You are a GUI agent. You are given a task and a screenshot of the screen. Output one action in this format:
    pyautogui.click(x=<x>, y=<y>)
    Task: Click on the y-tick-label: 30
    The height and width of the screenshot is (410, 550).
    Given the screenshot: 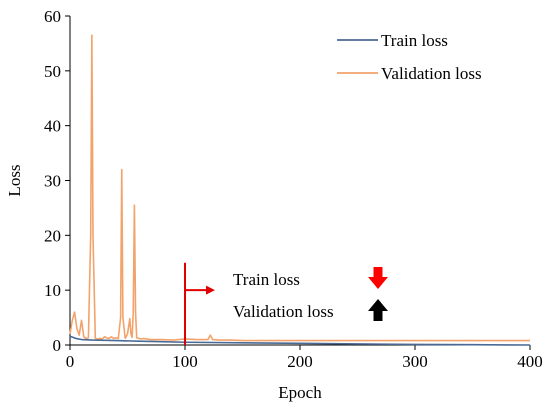 What is the action you would take?
    pyautogui.click(x=52, y=181)
    